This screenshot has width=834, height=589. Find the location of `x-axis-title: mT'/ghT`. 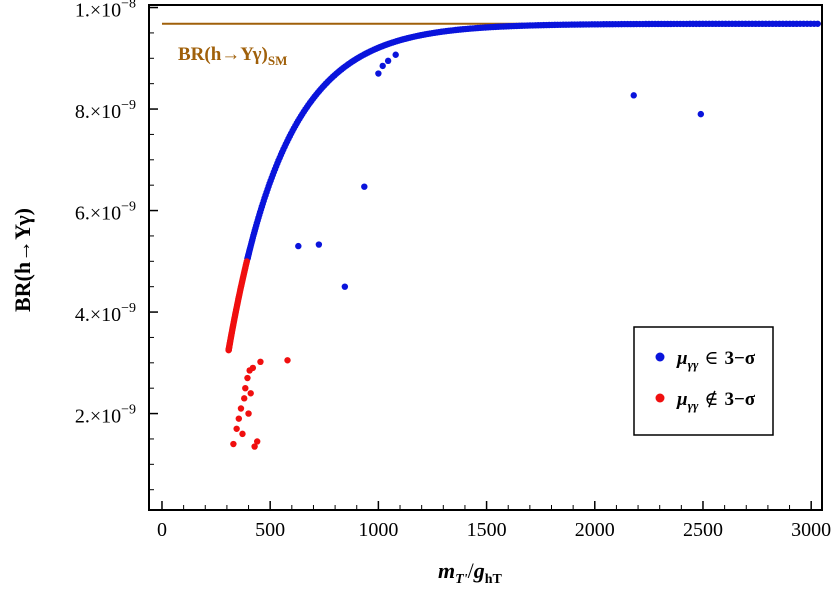

x-axis-title: mT'/ghT is located at coordinates (470, 572).